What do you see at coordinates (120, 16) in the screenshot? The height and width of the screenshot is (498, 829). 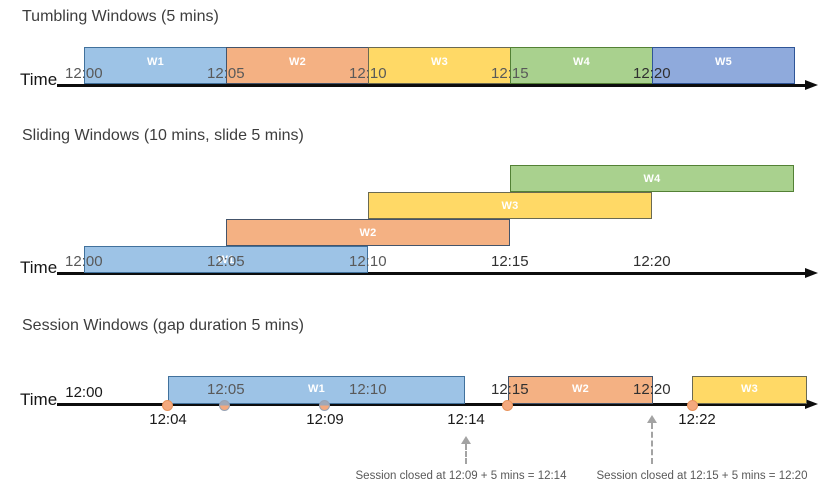 I see `tumbling-section-title: Tumbling Windows (5 mins)` at bounding box center [120, 16].